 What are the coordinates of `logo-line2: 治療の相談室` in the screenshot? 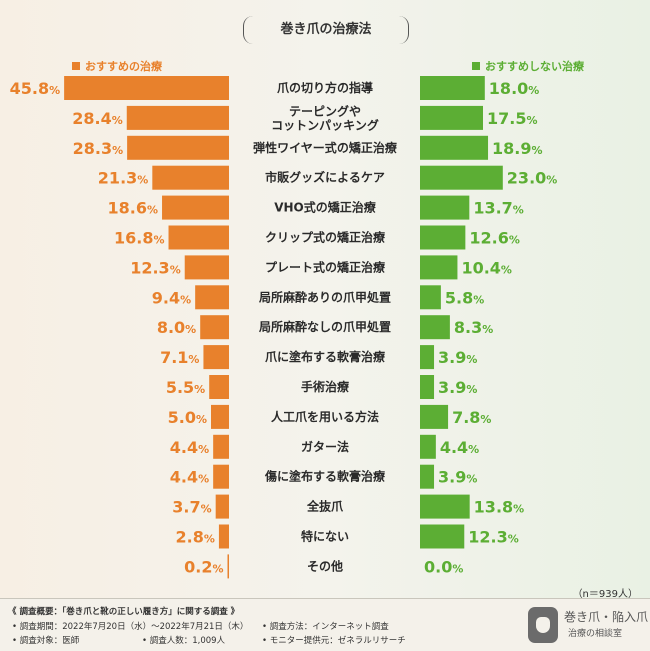 It's located at (595, 634).